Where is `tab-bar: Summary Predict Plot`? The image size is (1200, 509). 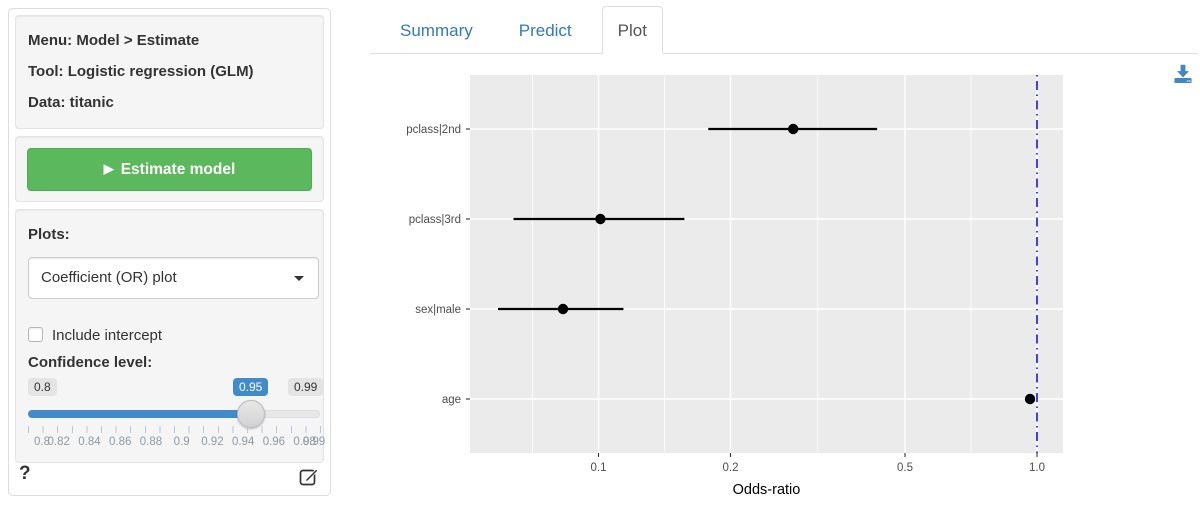 tab-bar: Summary Predict Plot is located at coordinates (784, 27).